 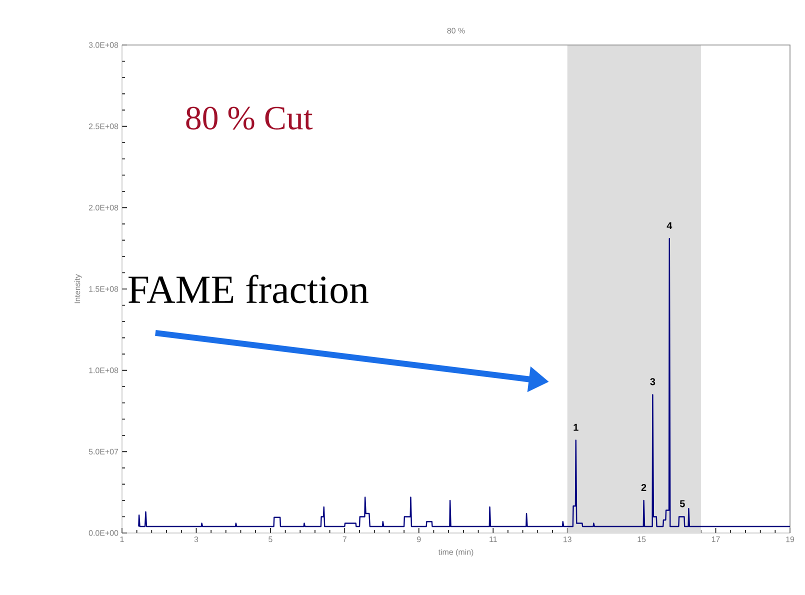 What do you see at coordinates (643, 487) in the screenshot?
I see `annotation: 2` at bounding box center [643, 487].